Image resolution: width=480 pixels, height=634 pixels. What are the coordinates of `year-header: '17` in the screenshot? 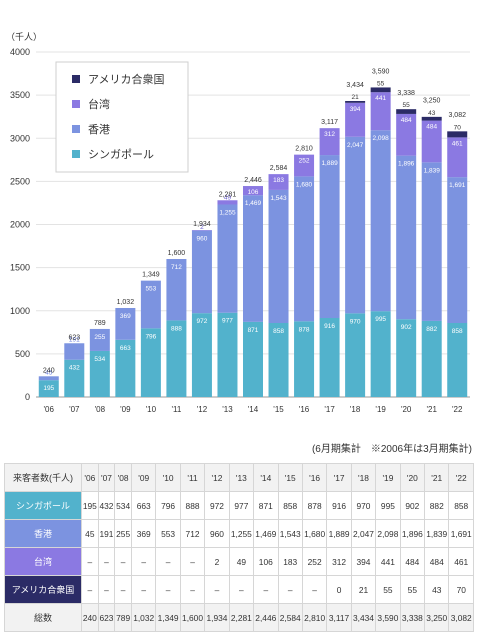 It's located at (339, 477).